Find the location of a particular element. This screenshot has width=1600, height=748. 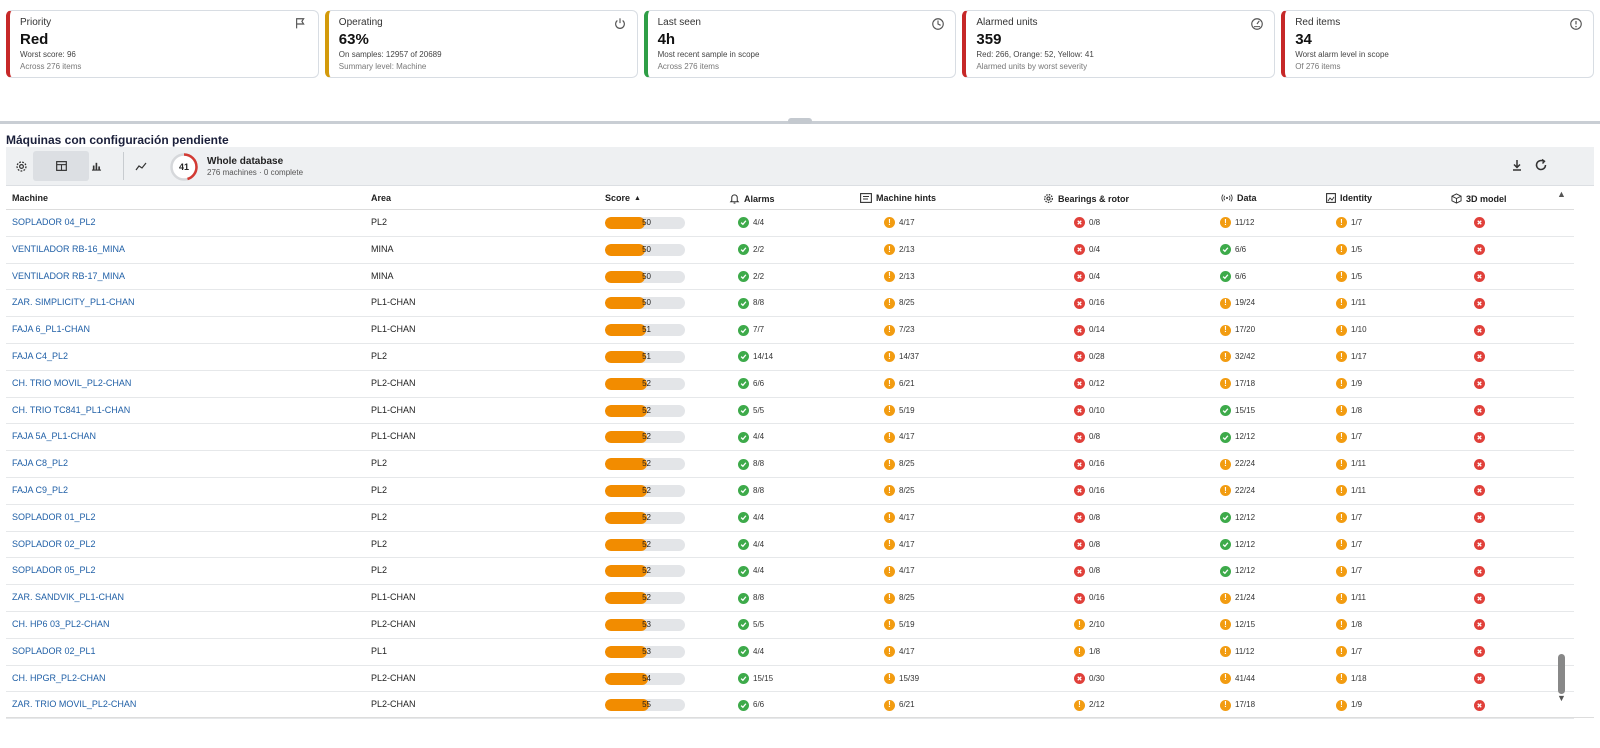

trend-view-button is located at coordinates (141, 166).